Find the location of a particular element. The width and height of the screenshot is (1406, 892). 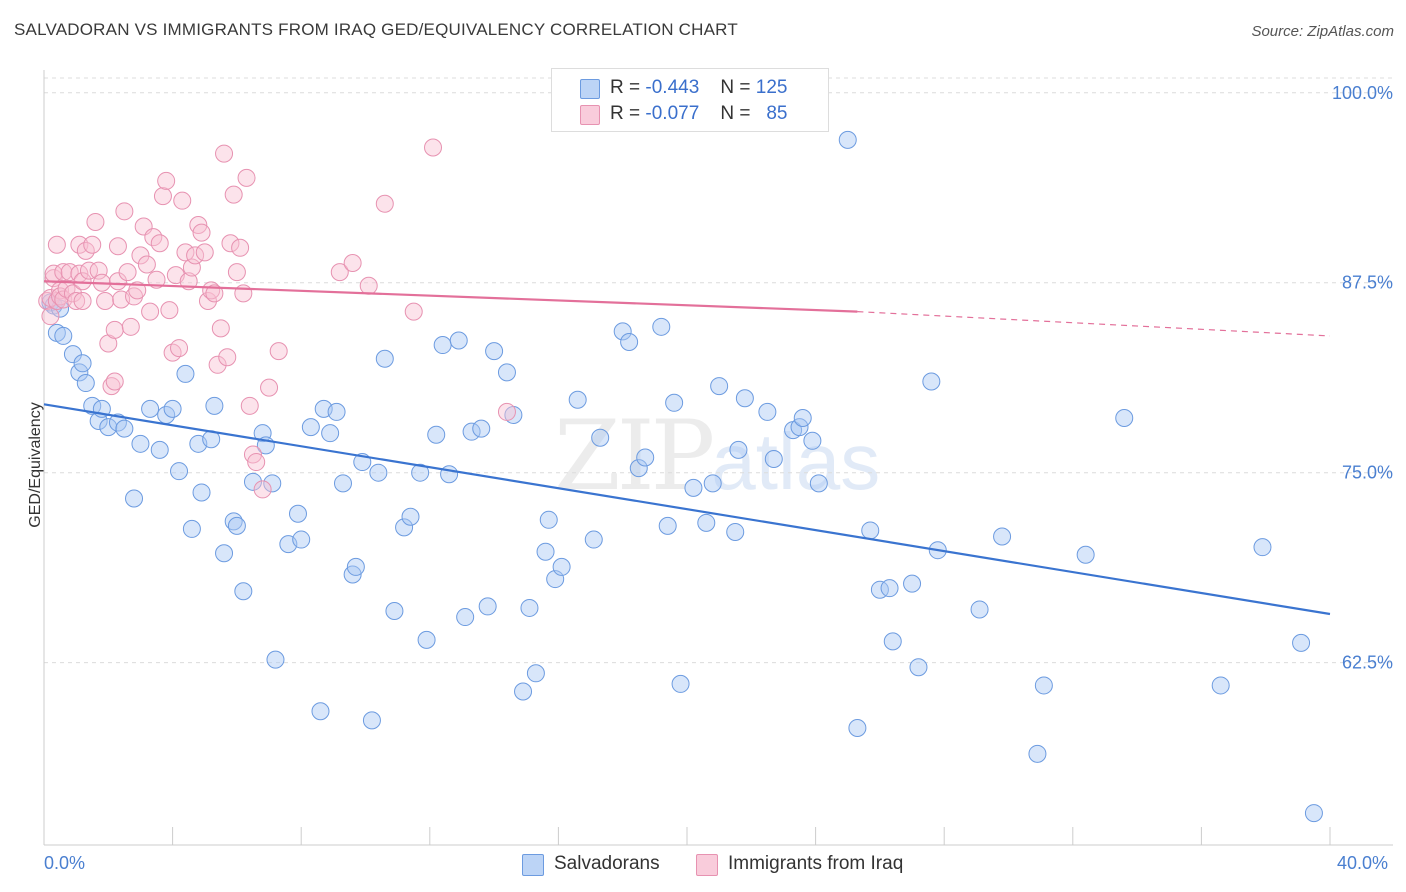

iraq-trend-line is located at coordinates (450, 296).